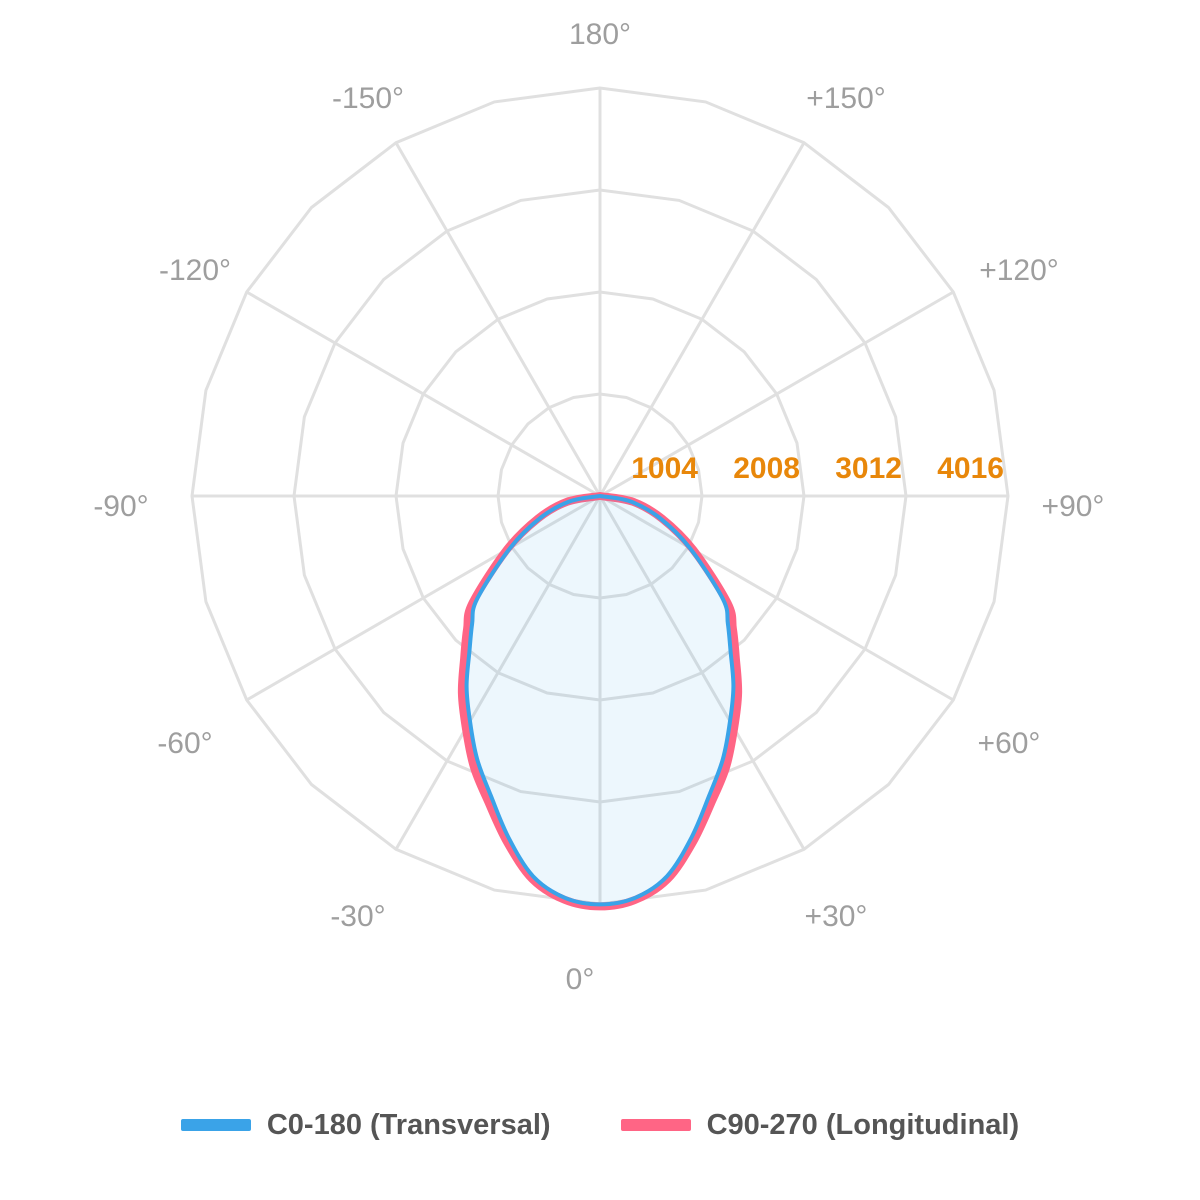 The image size is (1200, 1200). Describe the element at coordinates (195, 270) in the screenshot. I see `angle-label: -120°` at that location.